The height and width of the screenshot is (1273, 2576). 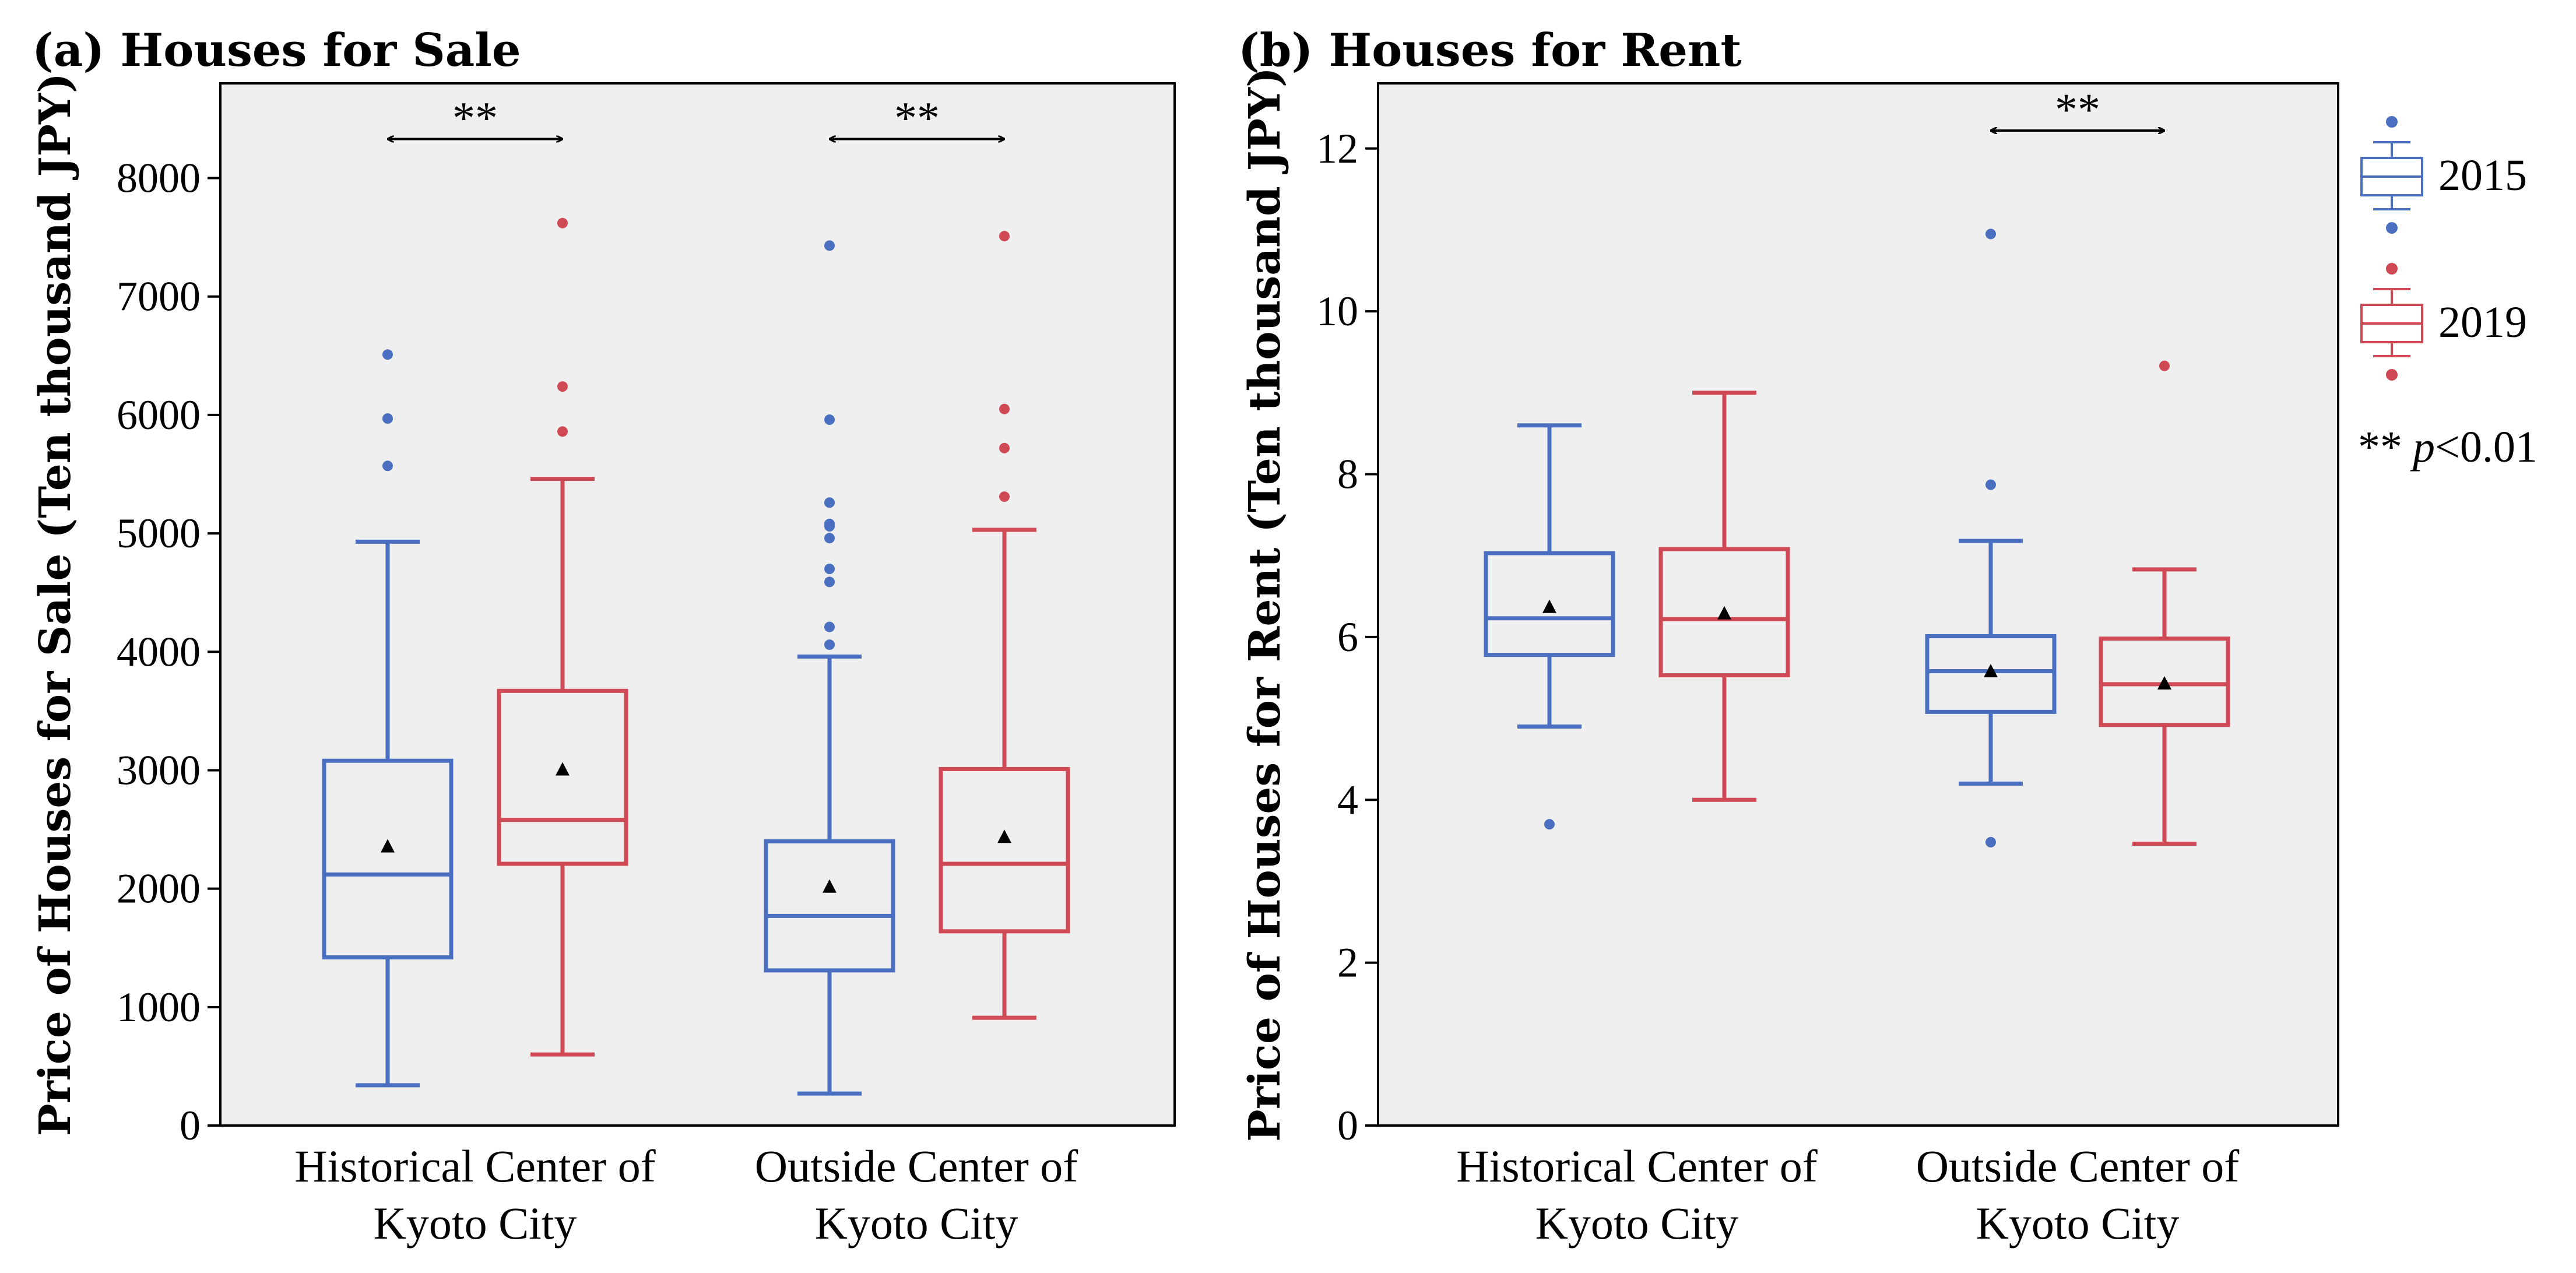 I want to click on legend-2019-box-glyph, so click(x=2391, y=322).